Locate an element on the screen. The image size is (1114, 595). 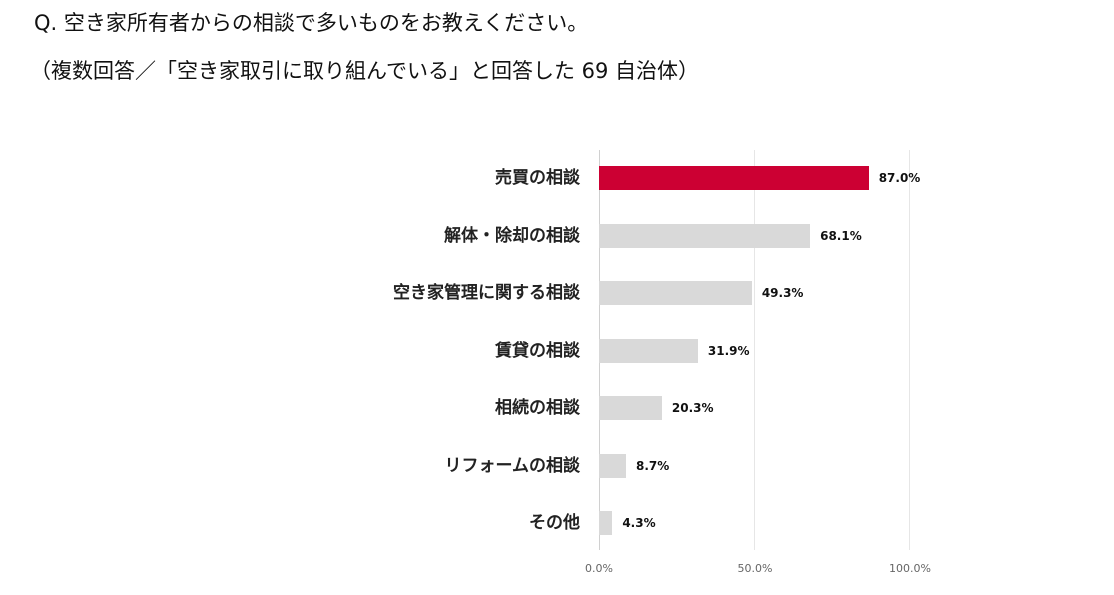
bar-row: 売買の相談 87.0% is located at coordinates (557, 178).